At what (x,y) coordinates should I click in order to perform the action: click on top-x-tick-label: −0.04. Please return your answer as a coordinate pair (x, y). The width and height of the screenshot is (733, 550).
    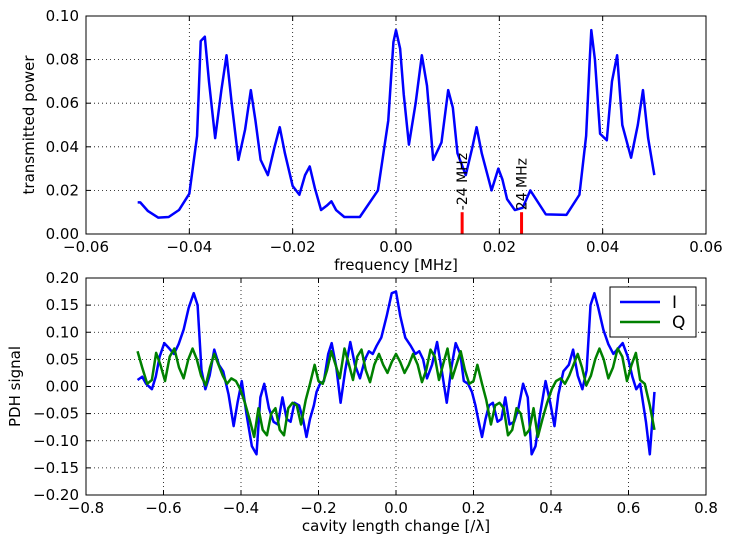
    Looking at the image, I should click on (189, 247).